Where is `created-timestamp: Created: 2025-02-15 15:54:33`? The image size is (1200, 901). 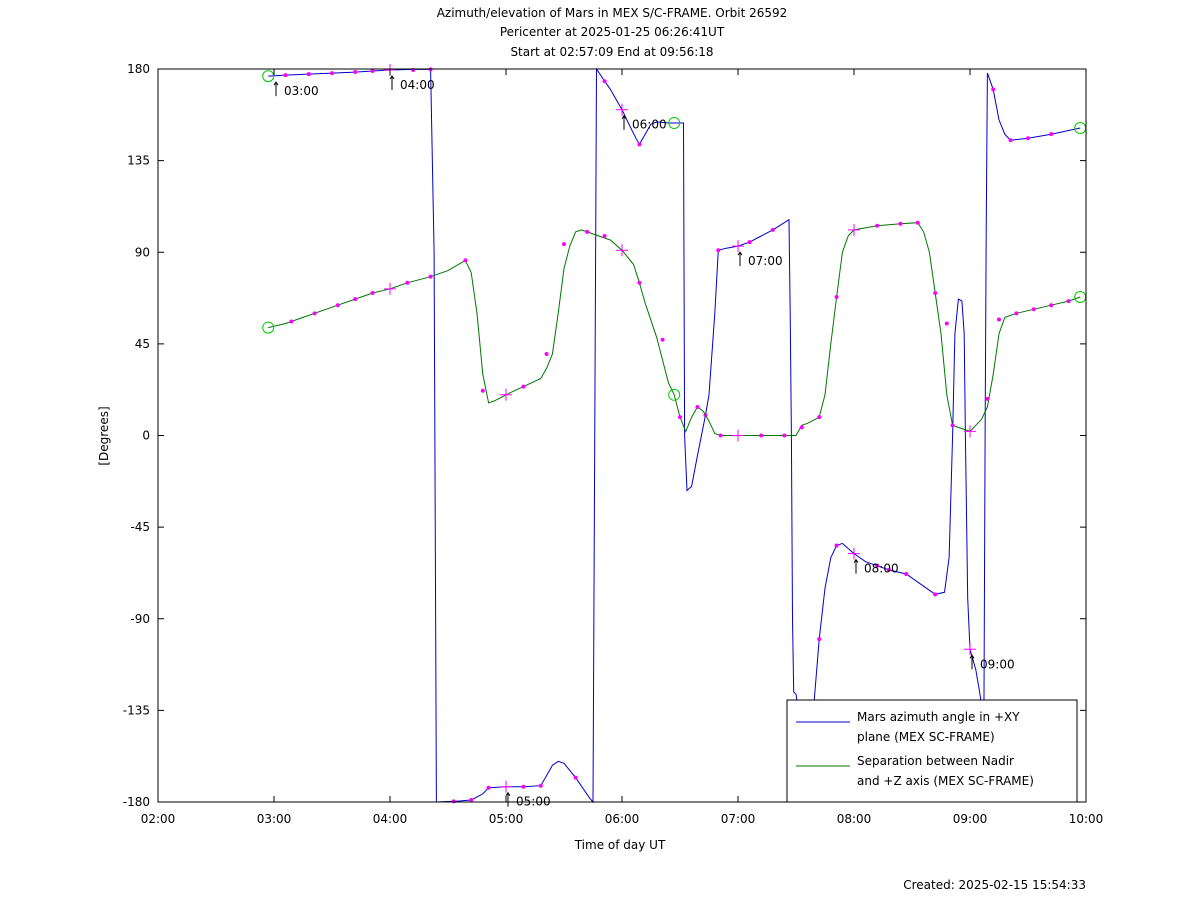 created-timestamp: Created: 2025-02-15 15:54:33 is located at coordinates (994, 885).